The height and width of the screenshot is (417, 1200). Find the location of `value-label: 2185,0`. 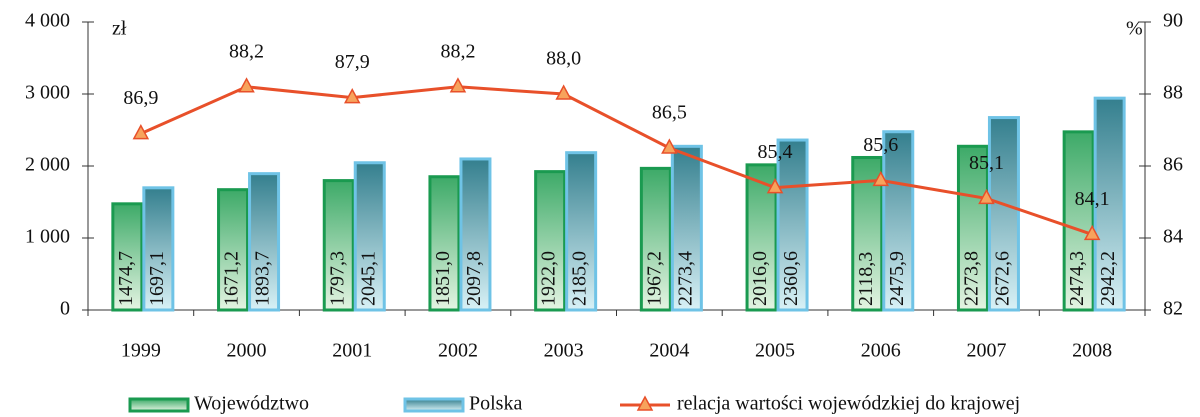

value-label: 2185,0 is located at coordinates (580, 278).